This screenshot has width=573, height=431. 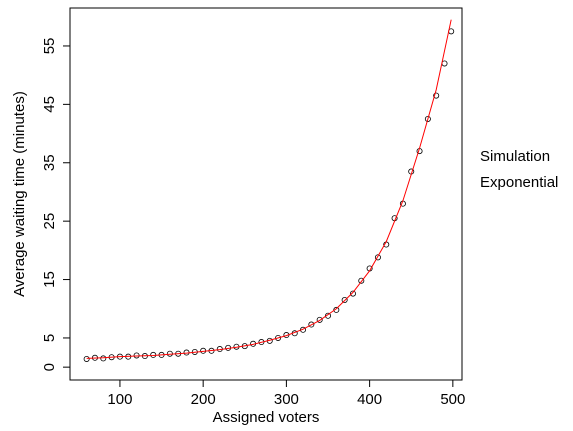 I want to click on x-axis-label: Assigned voters, so click(x=266, y=417).